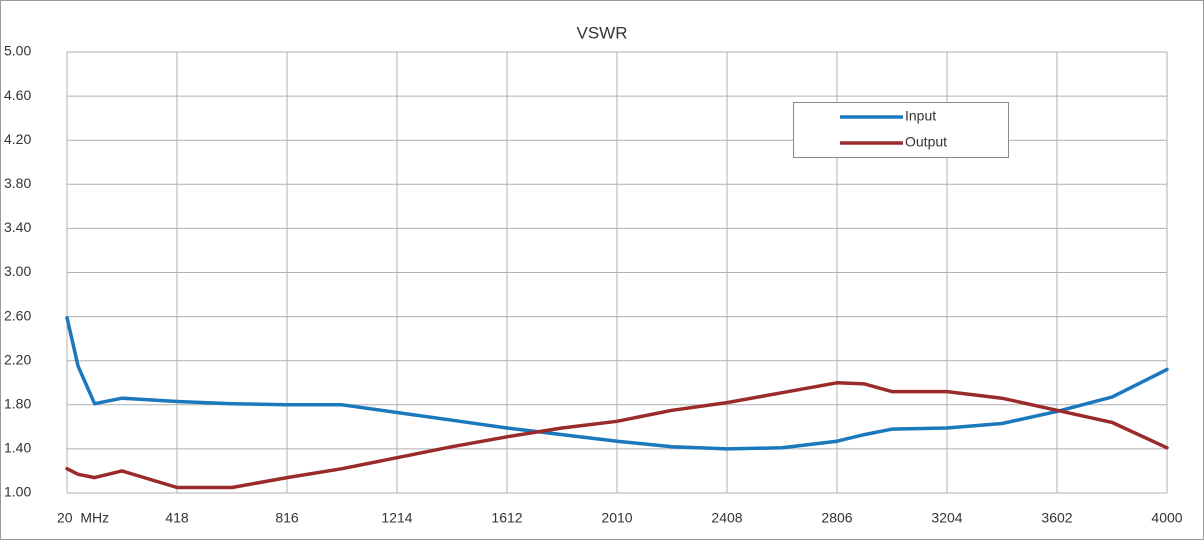  Describe the element at coordinates (17, 448) in the screenshot. I see `y-tick-label: 1.40` at that location.